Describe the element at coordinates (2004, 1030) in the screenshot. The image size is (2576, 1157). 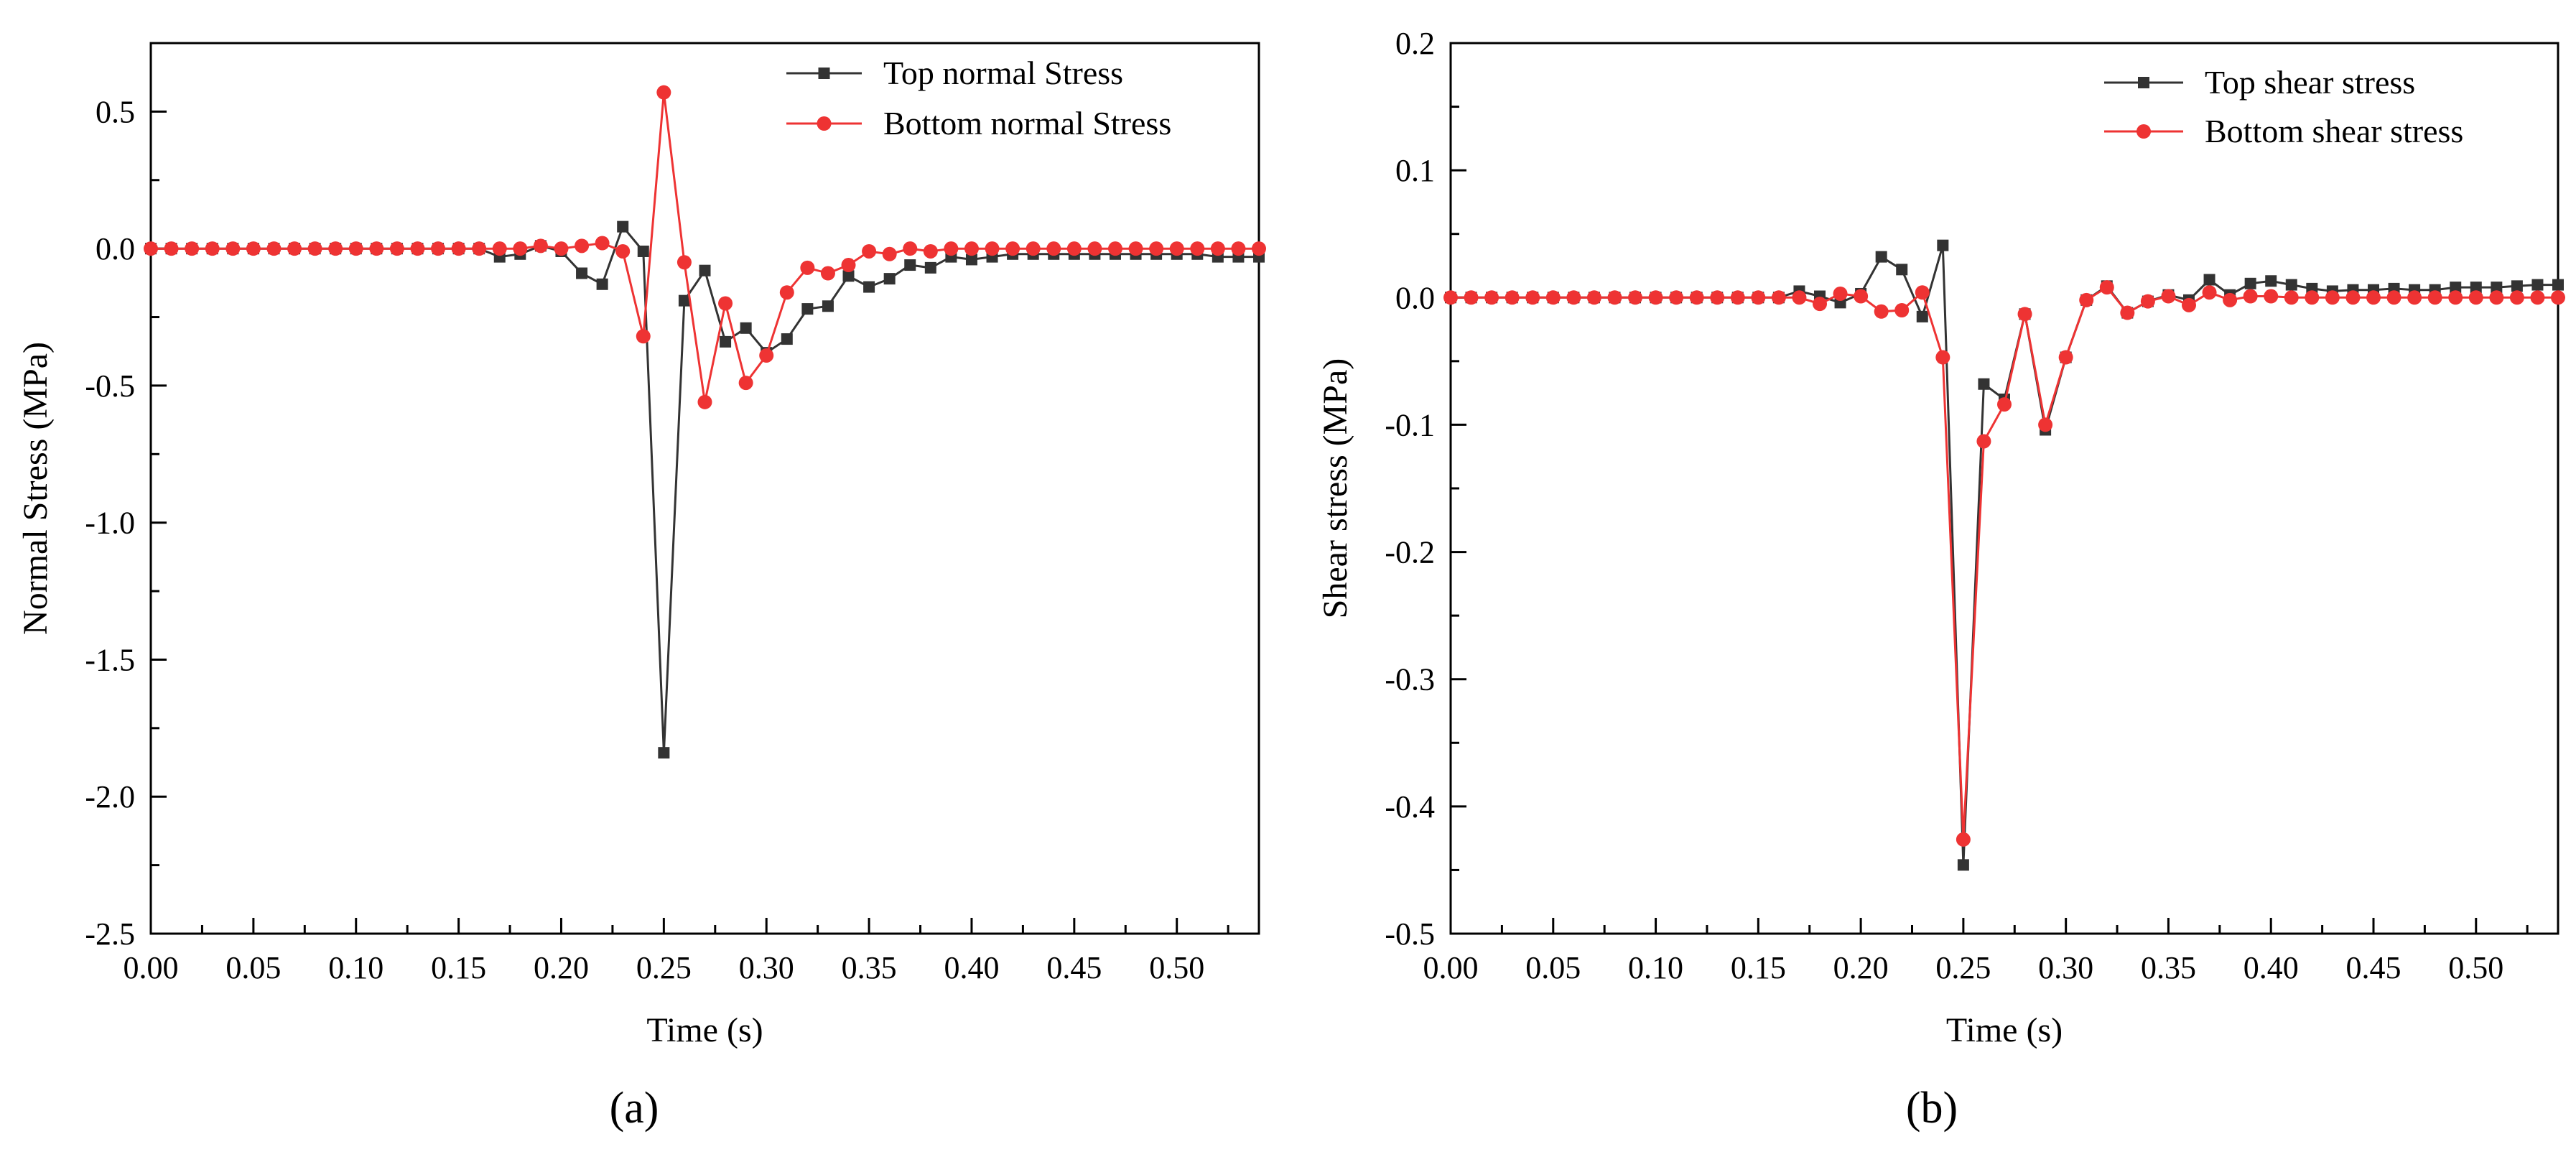
I see `x-axis-label-b: Time (s)` at that location.